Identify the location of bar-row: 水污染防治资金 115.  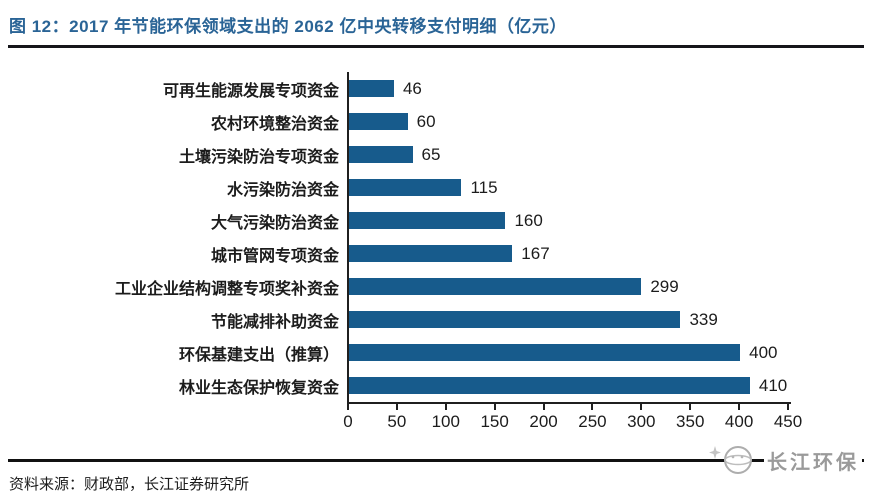
(435, 187).